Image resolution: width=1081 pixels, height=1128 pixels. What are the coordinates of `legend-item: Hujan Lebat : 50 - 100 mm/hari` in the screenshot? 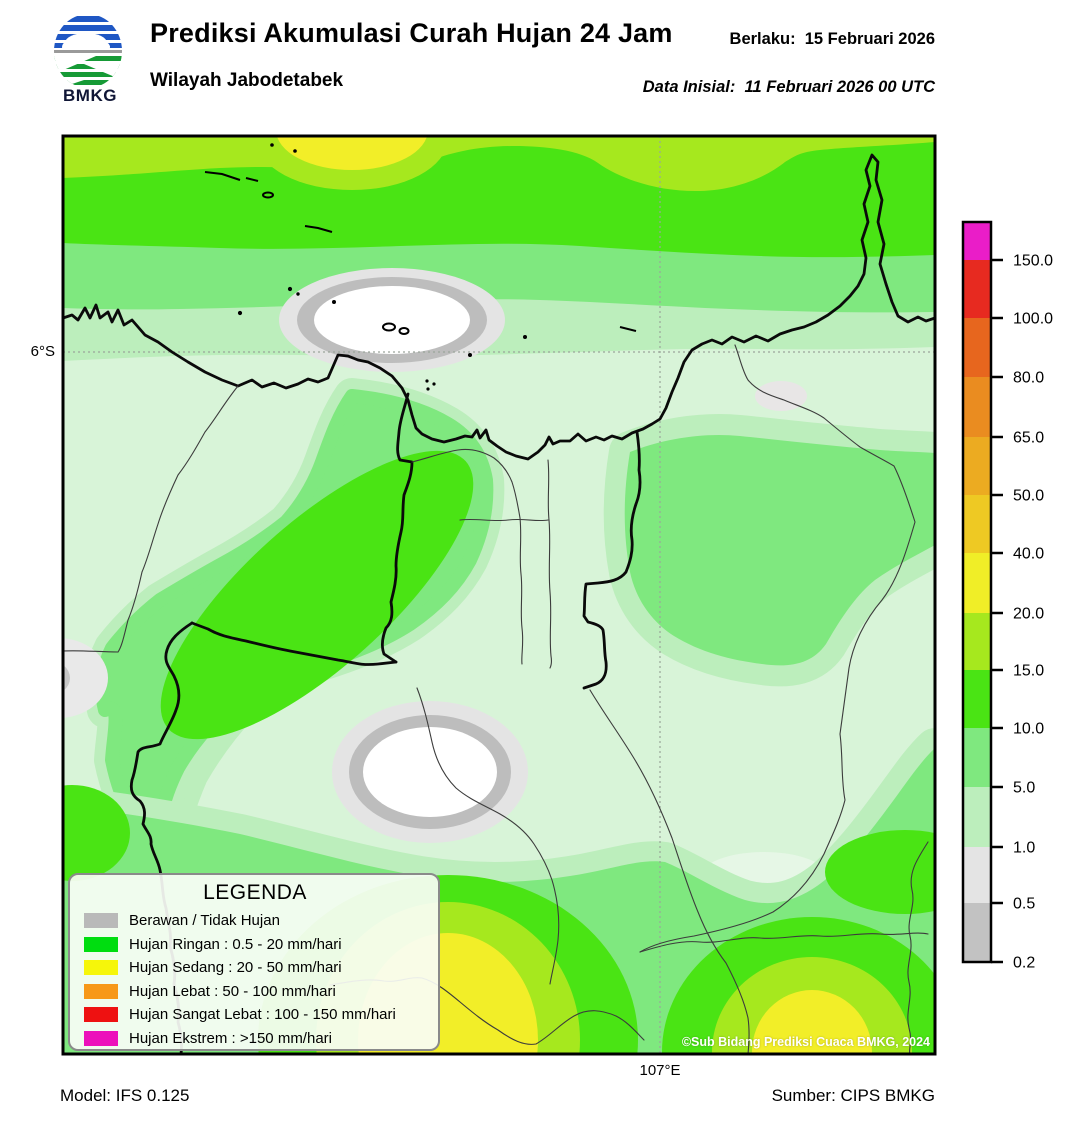 It's located at (255, 992).